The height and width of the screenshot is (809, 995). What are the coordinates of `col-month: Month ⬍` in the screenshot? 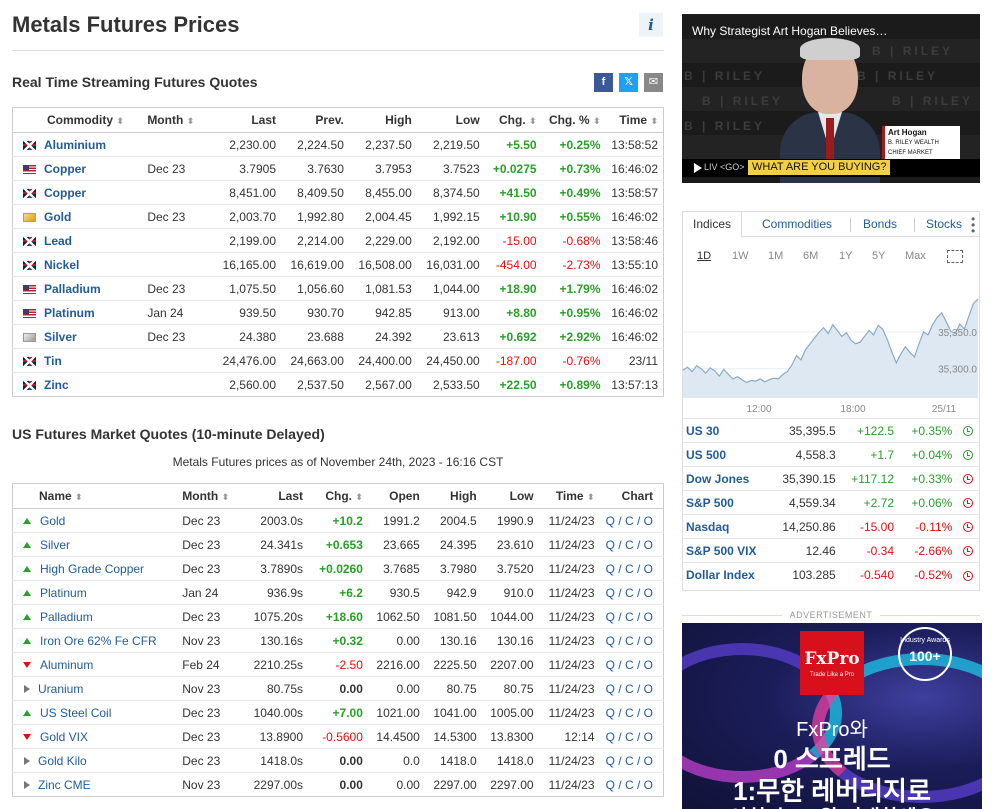 It's located at (210, 496).